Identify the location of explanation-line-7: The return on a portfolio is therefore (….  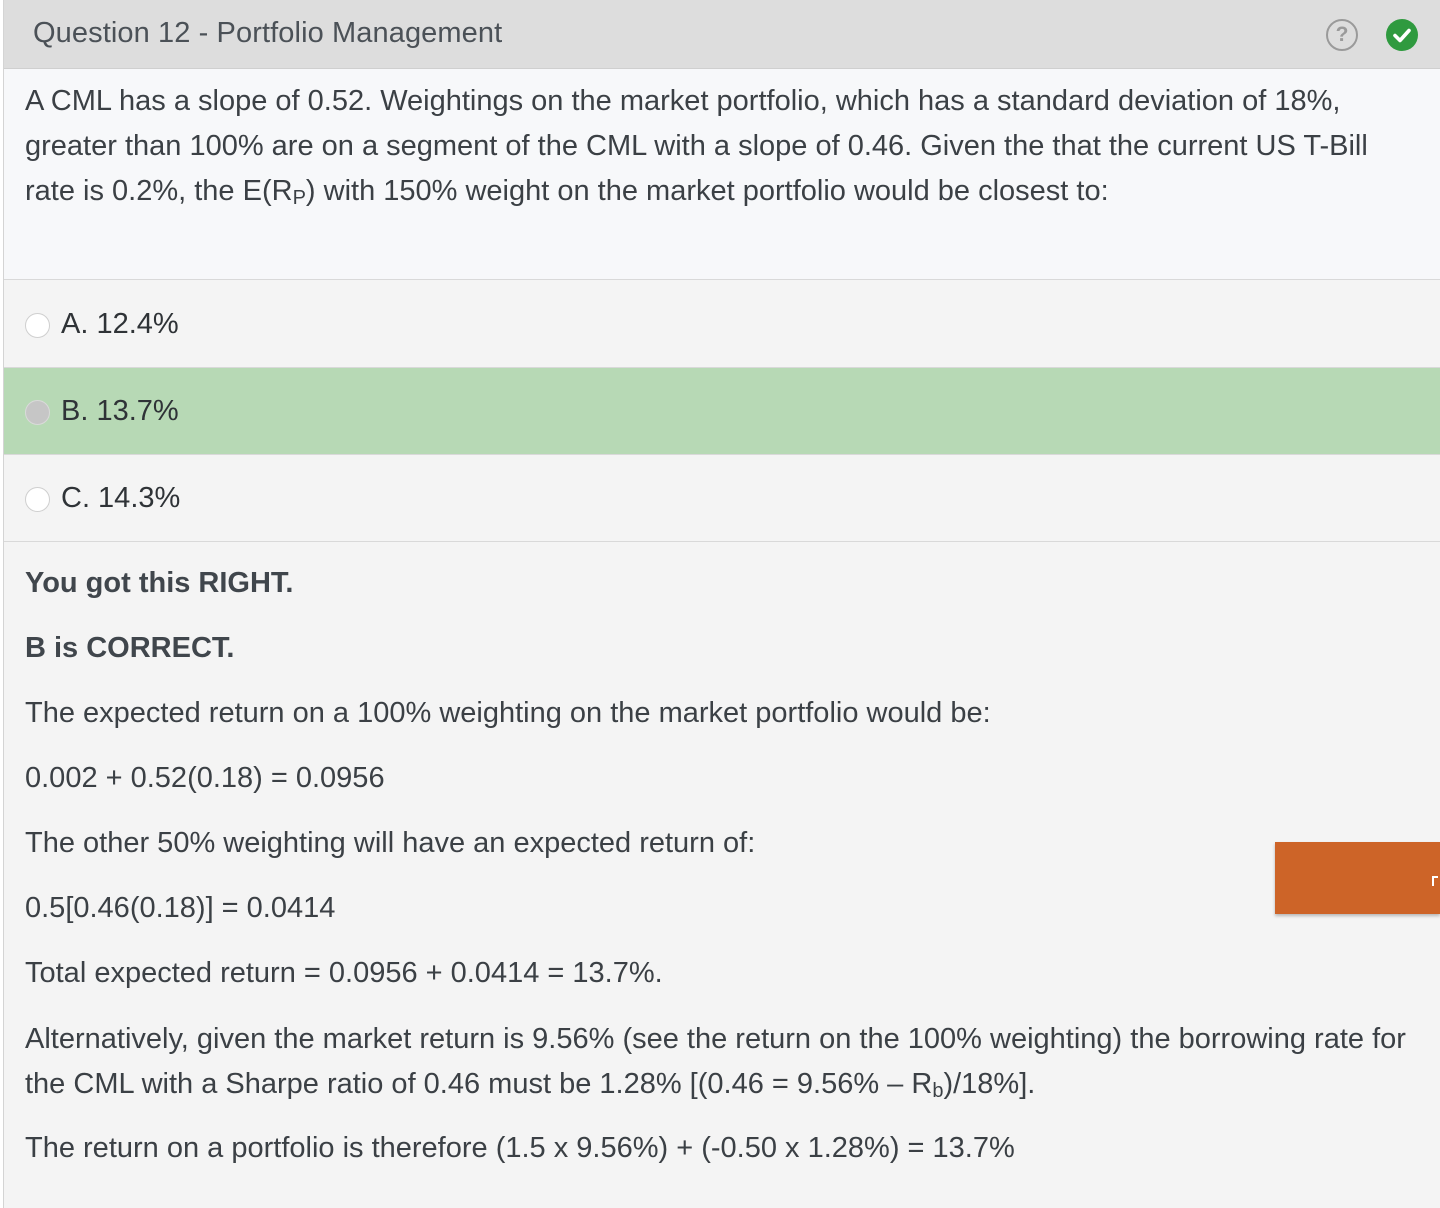
(520, 1148).